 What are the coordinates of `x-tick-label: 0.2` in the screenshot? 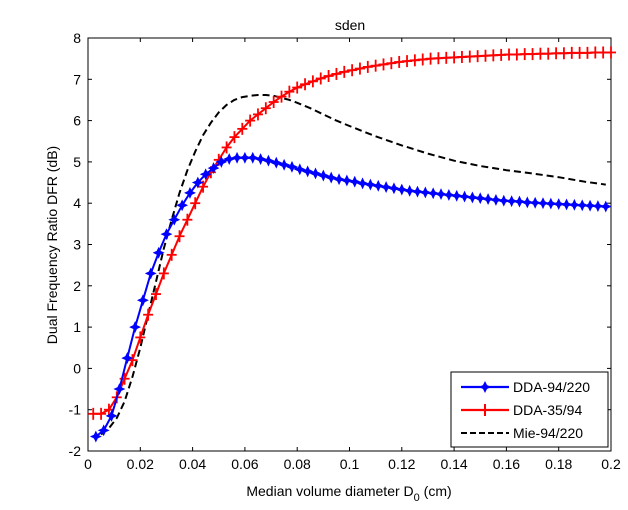 It's located at (611, 464).